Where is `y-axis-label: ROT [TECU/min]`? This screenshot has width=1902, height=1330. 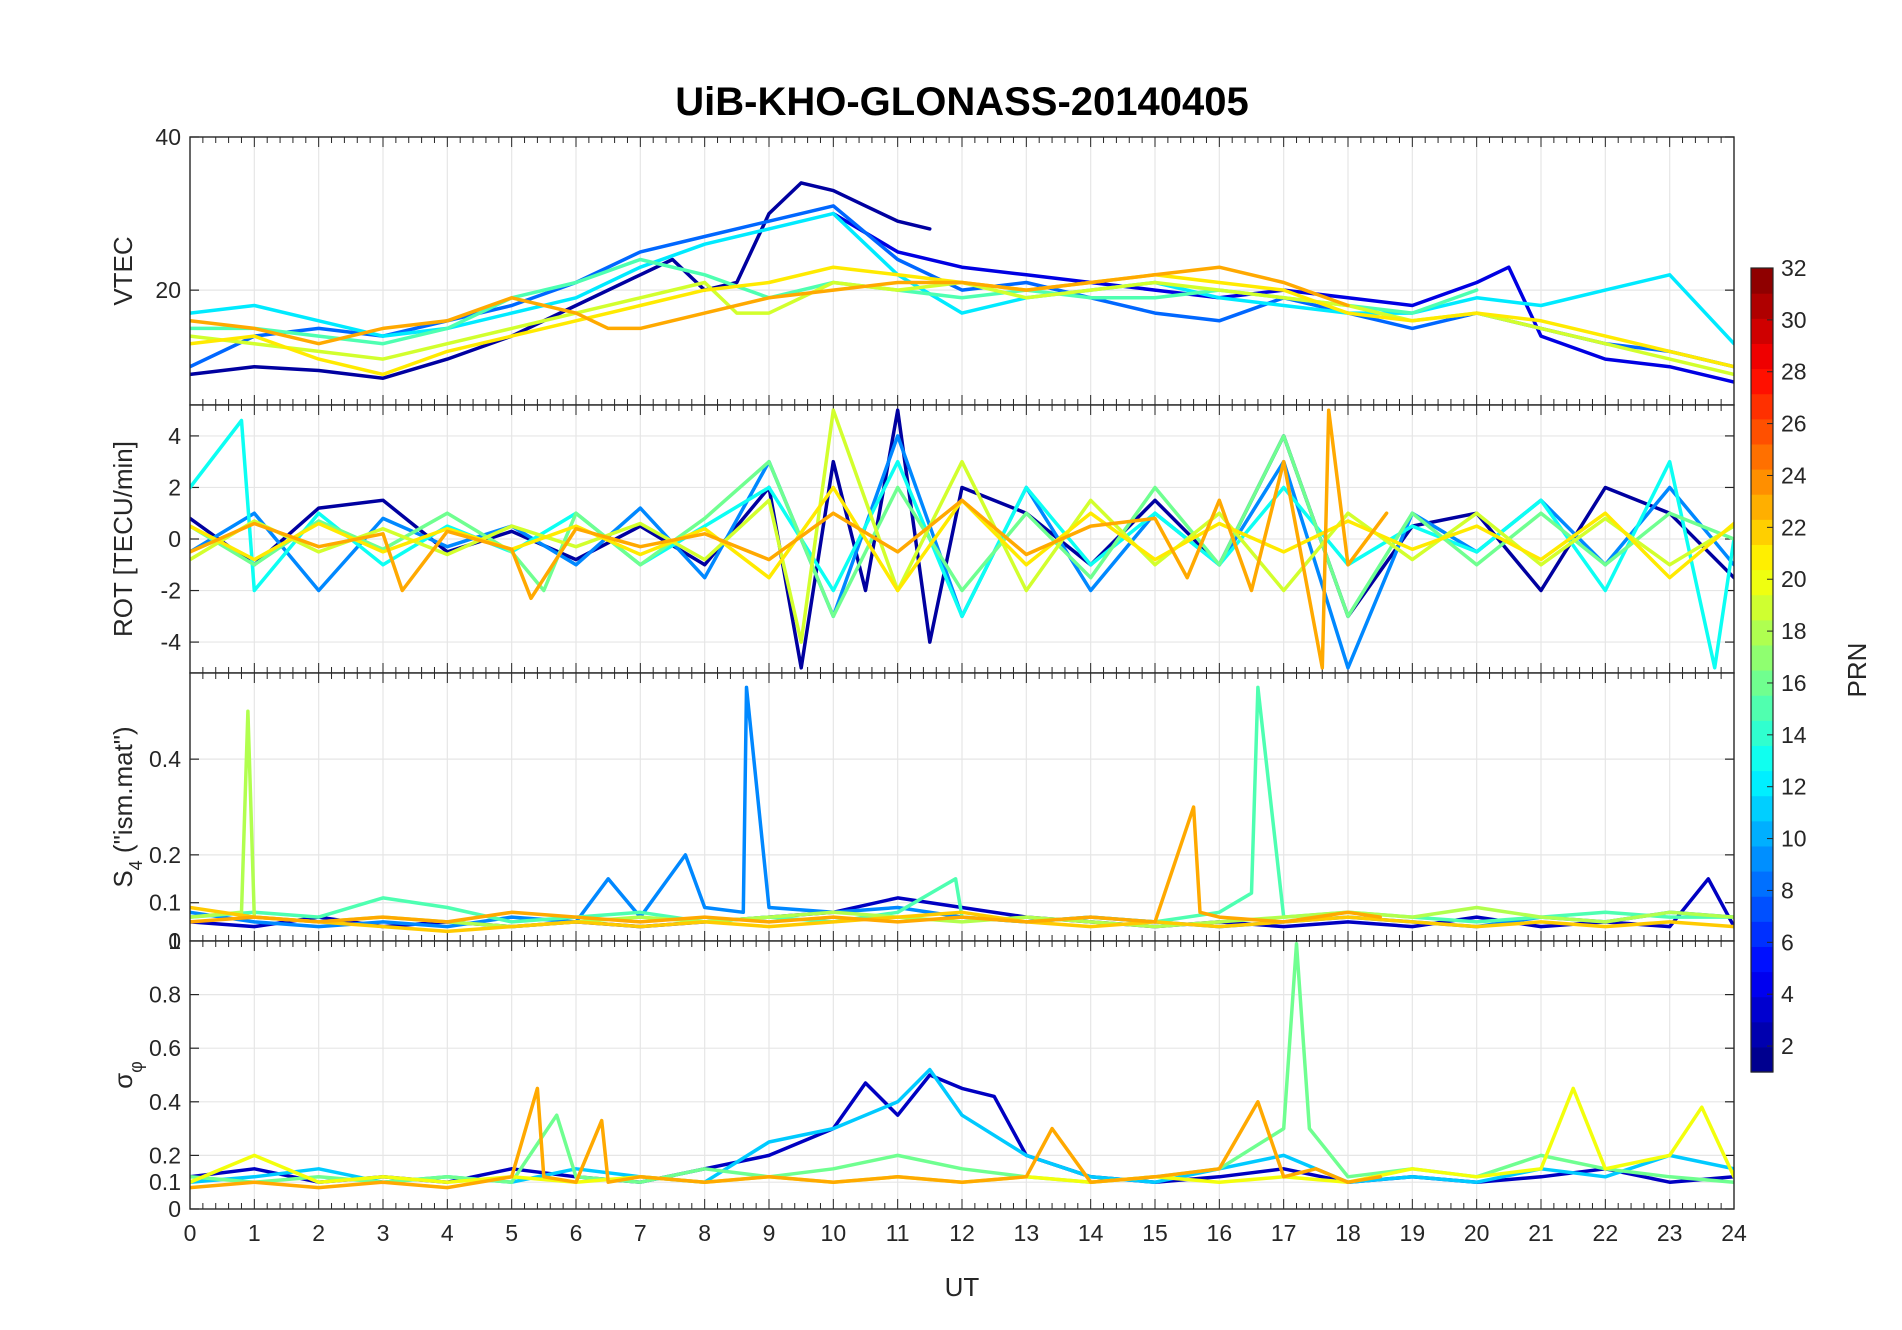 y-axis-label: ROT [TECU/min] is located at coordinates (123, 539).